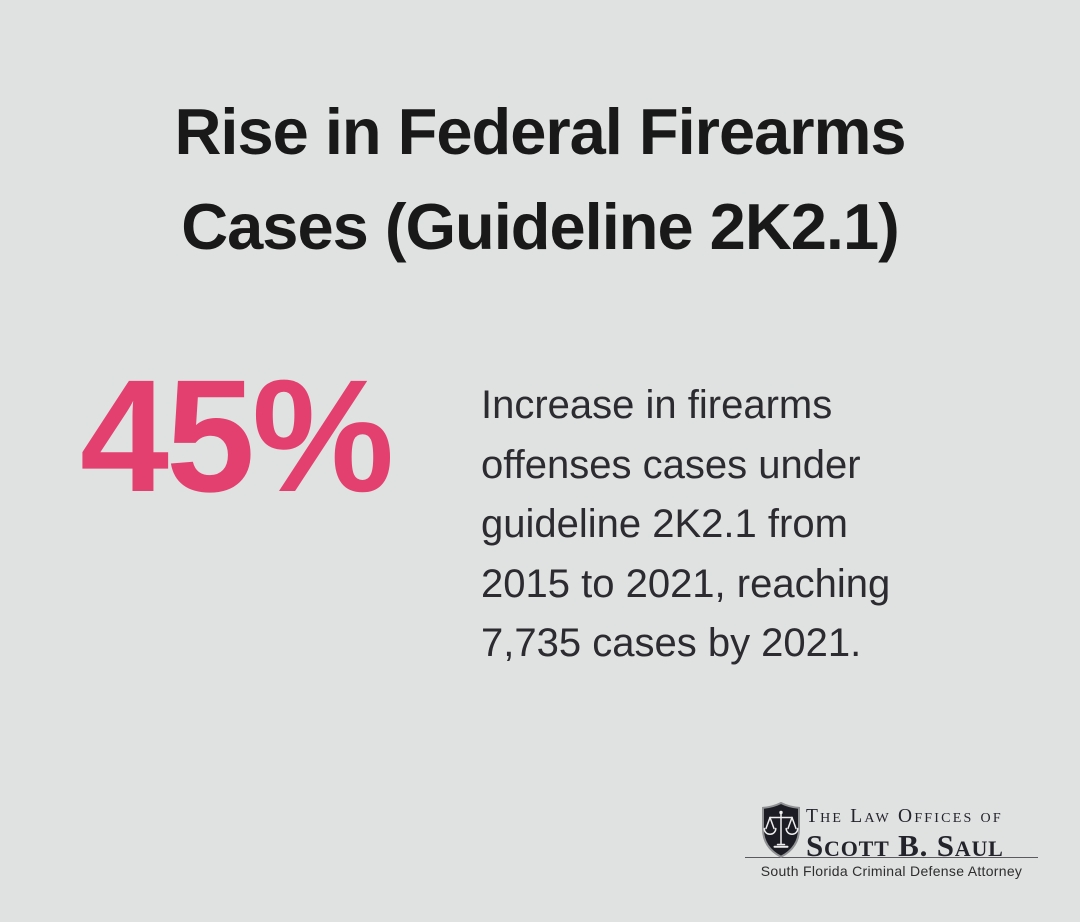 The width and height of the screenshot is (1080, 922). I want to click on law-firm-logo-text: The Law Offices of Scott B. Saul, so click(905, 834).